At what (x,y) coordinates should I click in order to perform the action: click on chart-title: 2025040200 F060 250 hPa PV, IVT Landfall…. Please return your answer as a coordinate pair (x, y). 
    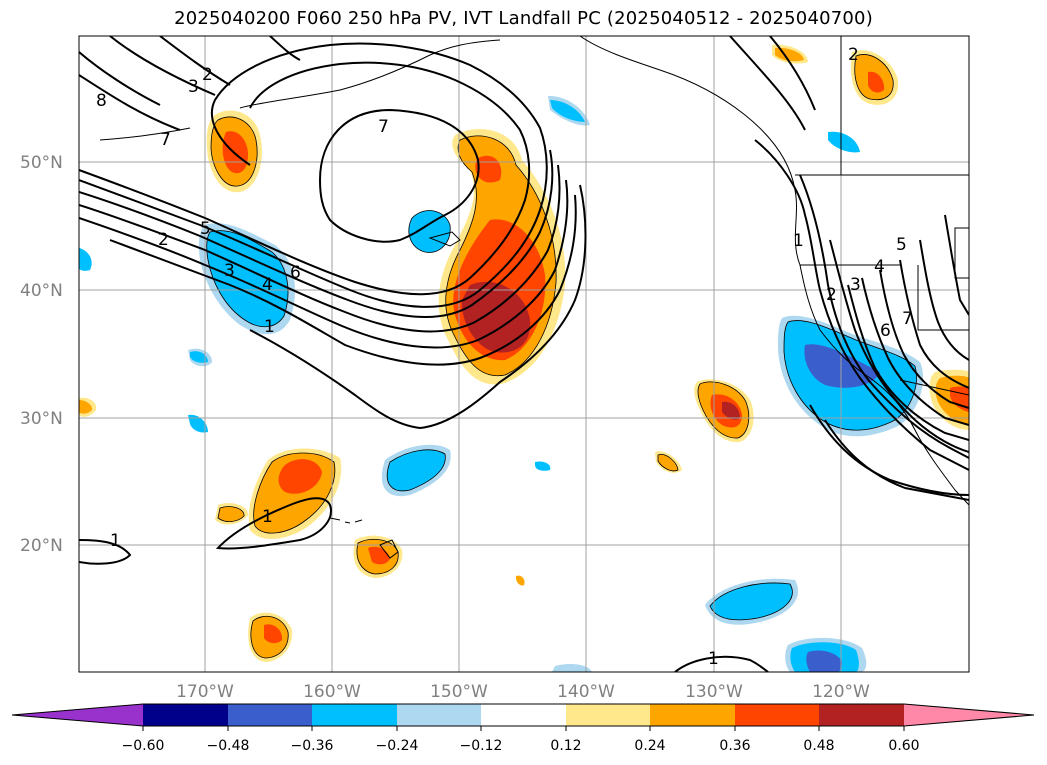
    Looking at the image, I should click on (523, 18).